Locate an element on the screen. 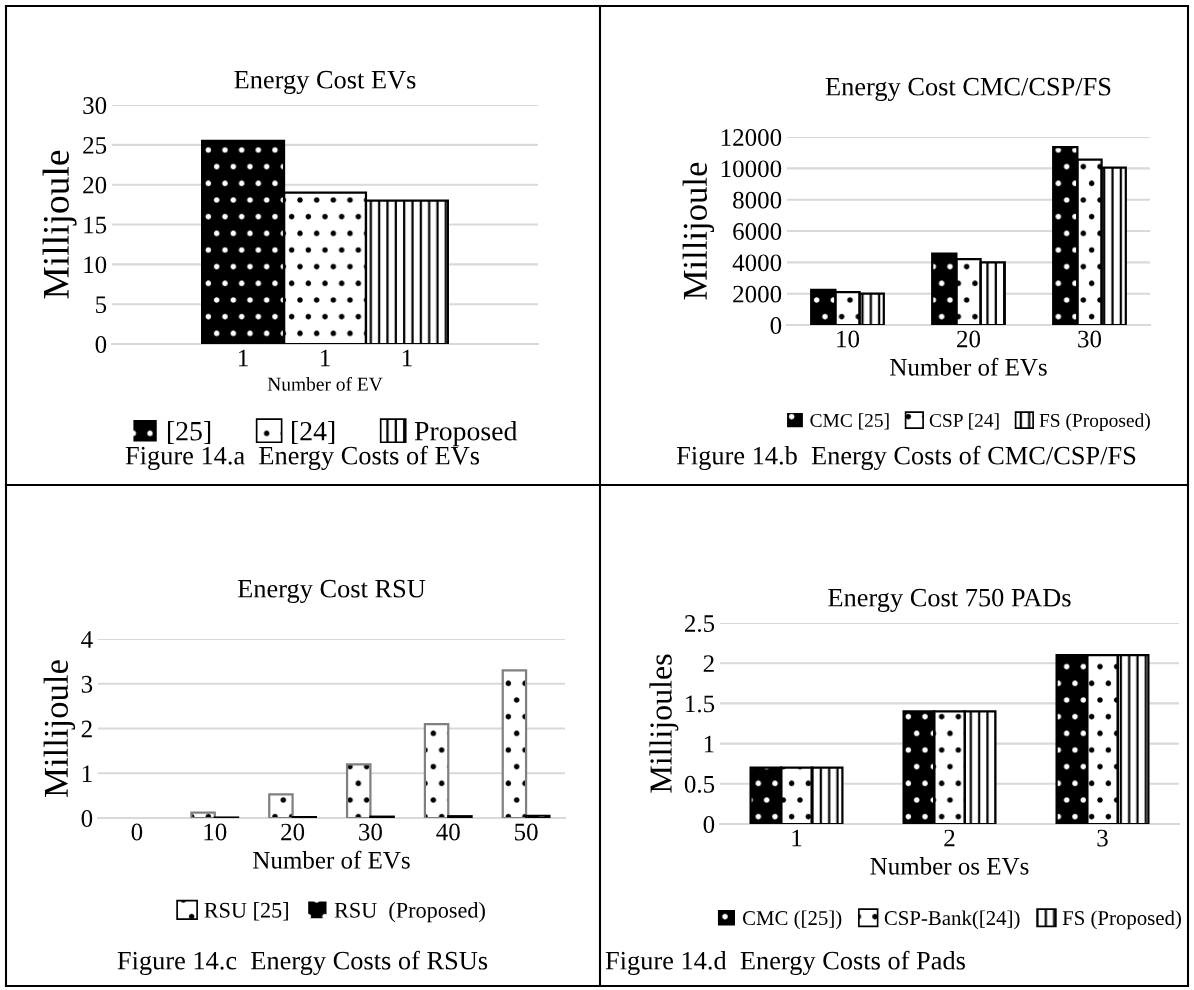  legend-label: CMC [25] is located at coordinates (849, 421).